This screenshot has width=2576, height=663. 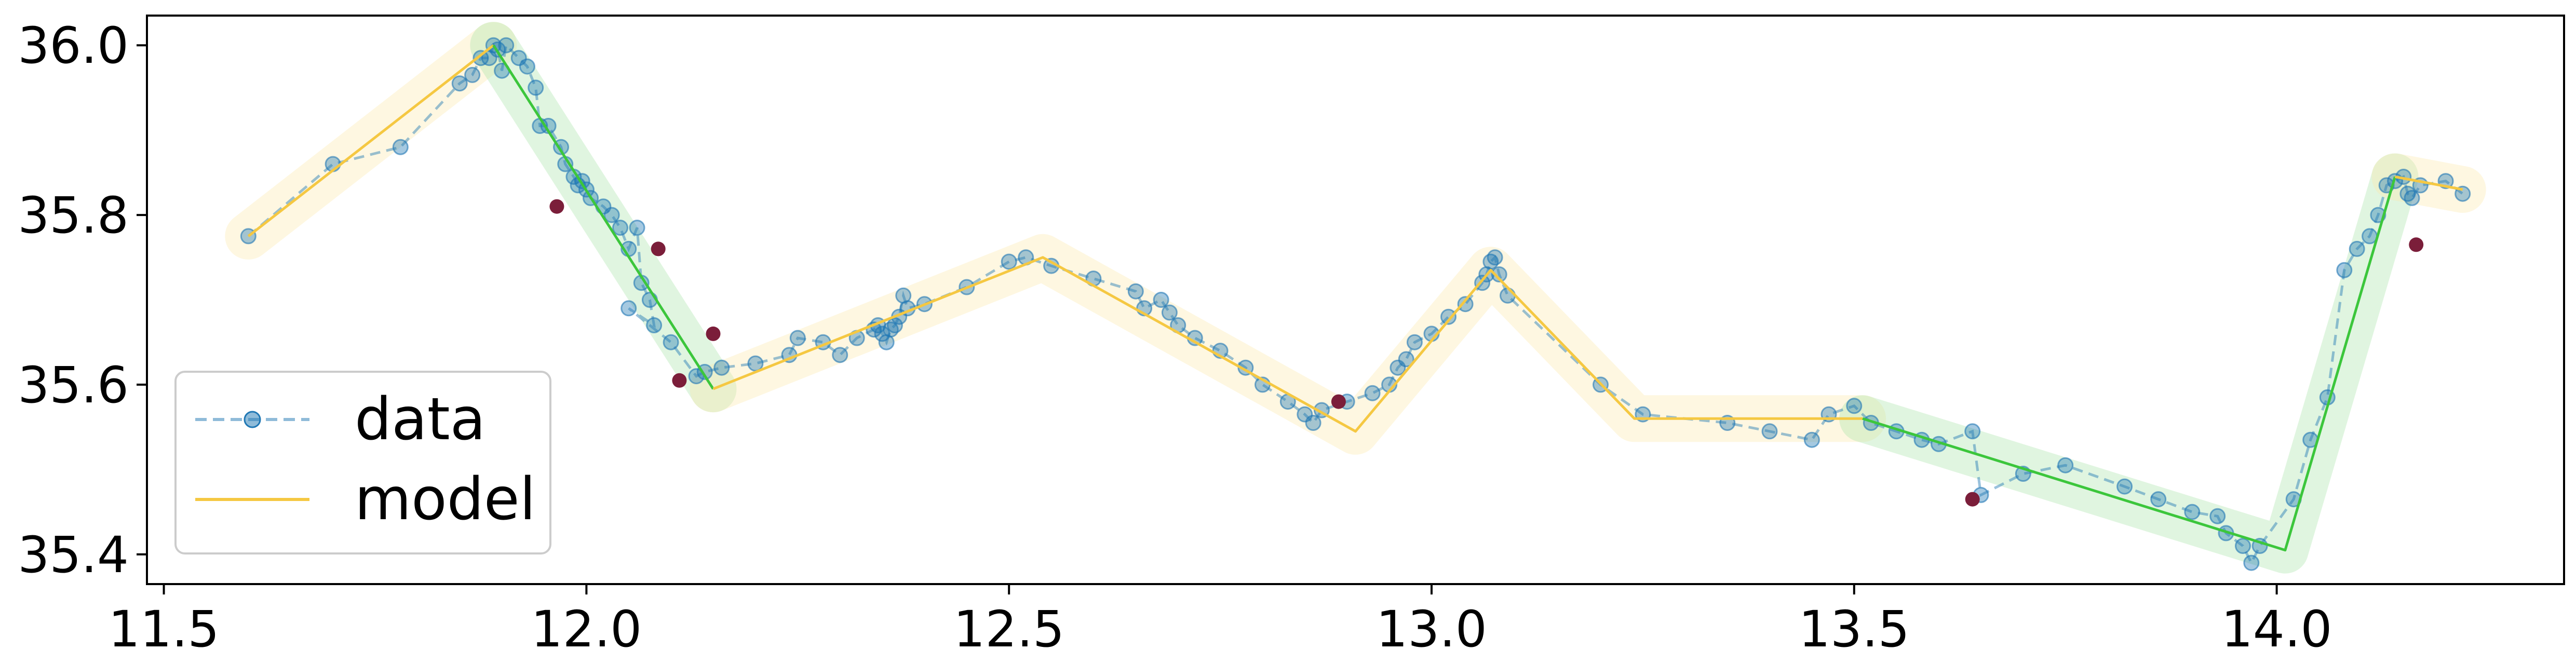 I want to click on y-tick-label: 36.0, so click(x=73, y=46).